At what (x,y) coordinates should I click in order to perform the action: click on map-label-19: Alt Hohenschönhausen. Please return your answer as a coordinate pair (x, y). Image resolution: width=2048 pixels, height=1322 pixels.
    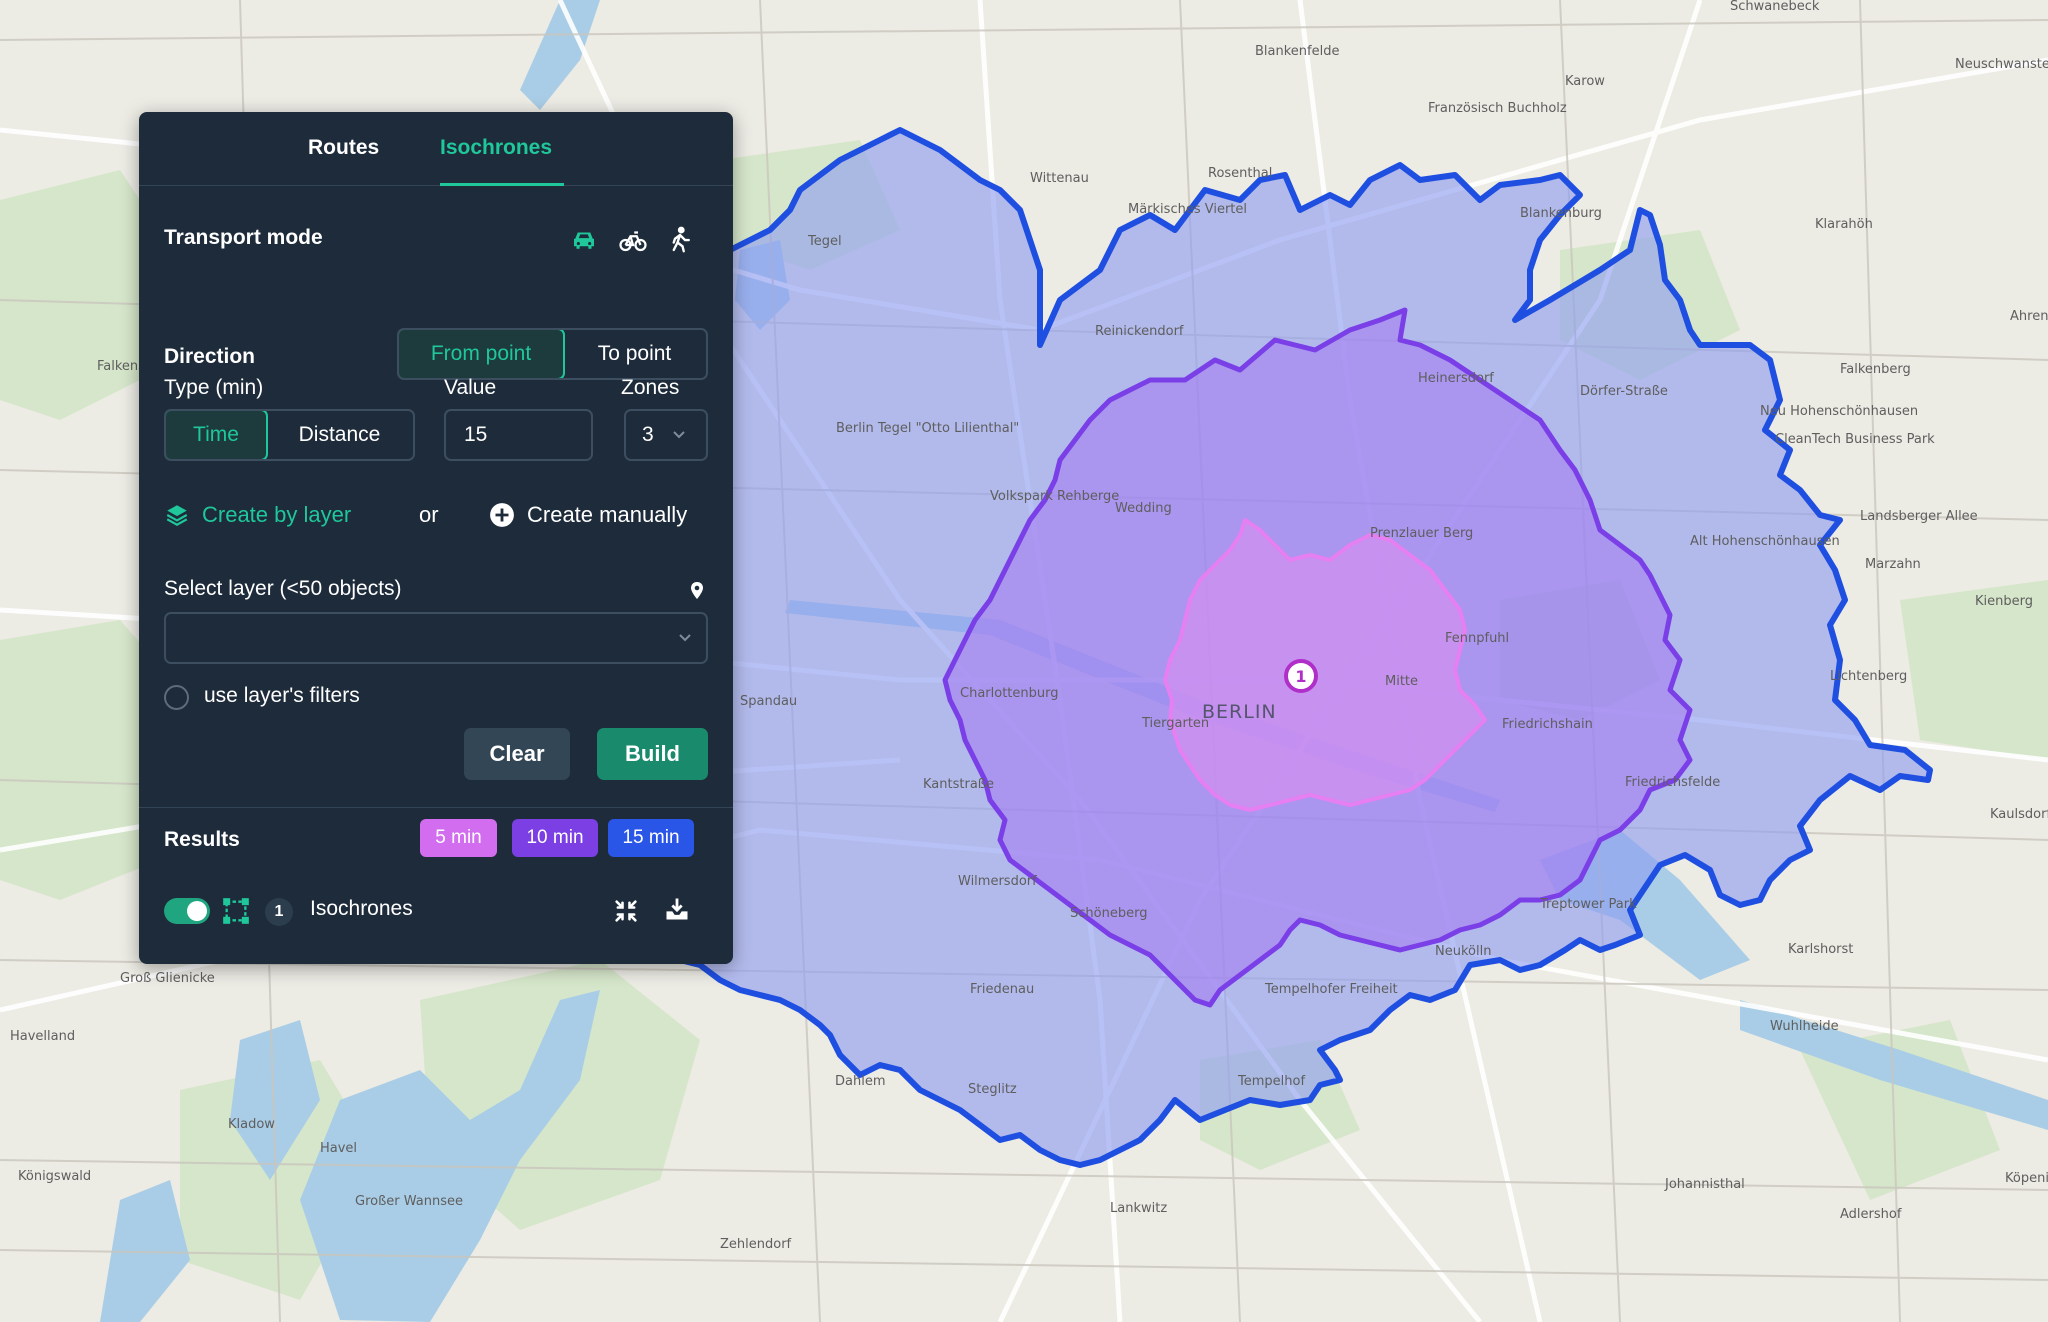
    Looking at the image, I should click on (1765, 541).